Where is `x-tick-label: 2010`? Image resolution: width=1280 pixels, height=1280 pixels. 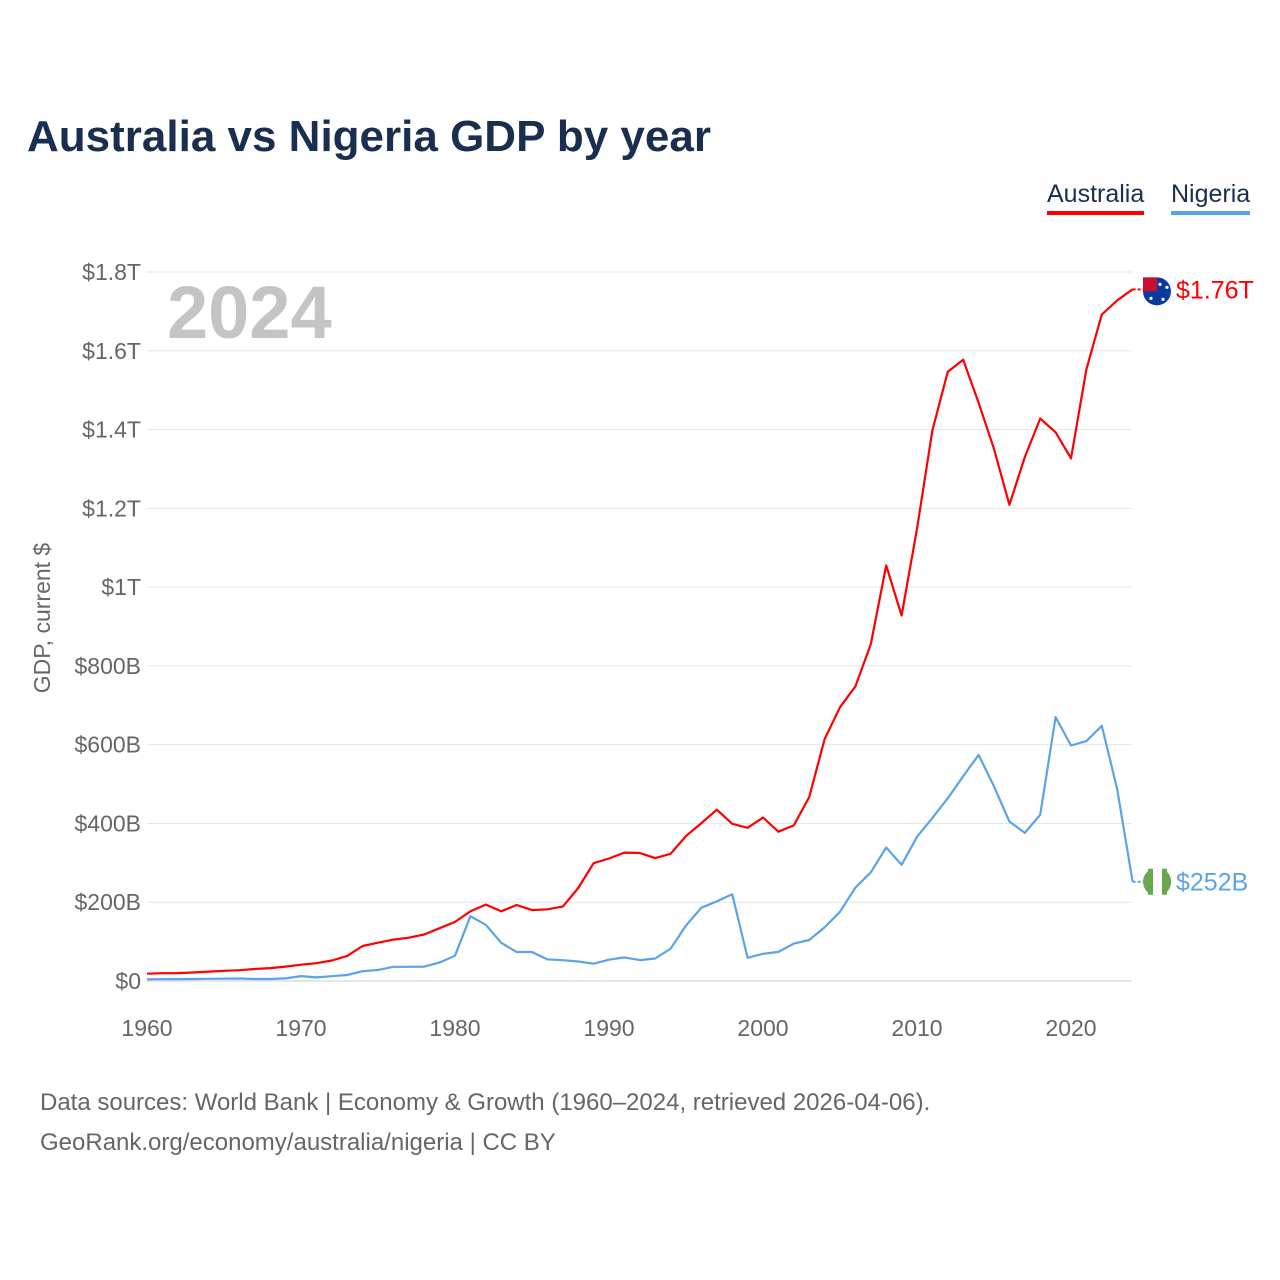 x-tick-label: 2010 is located at coordinates (916, 1028).